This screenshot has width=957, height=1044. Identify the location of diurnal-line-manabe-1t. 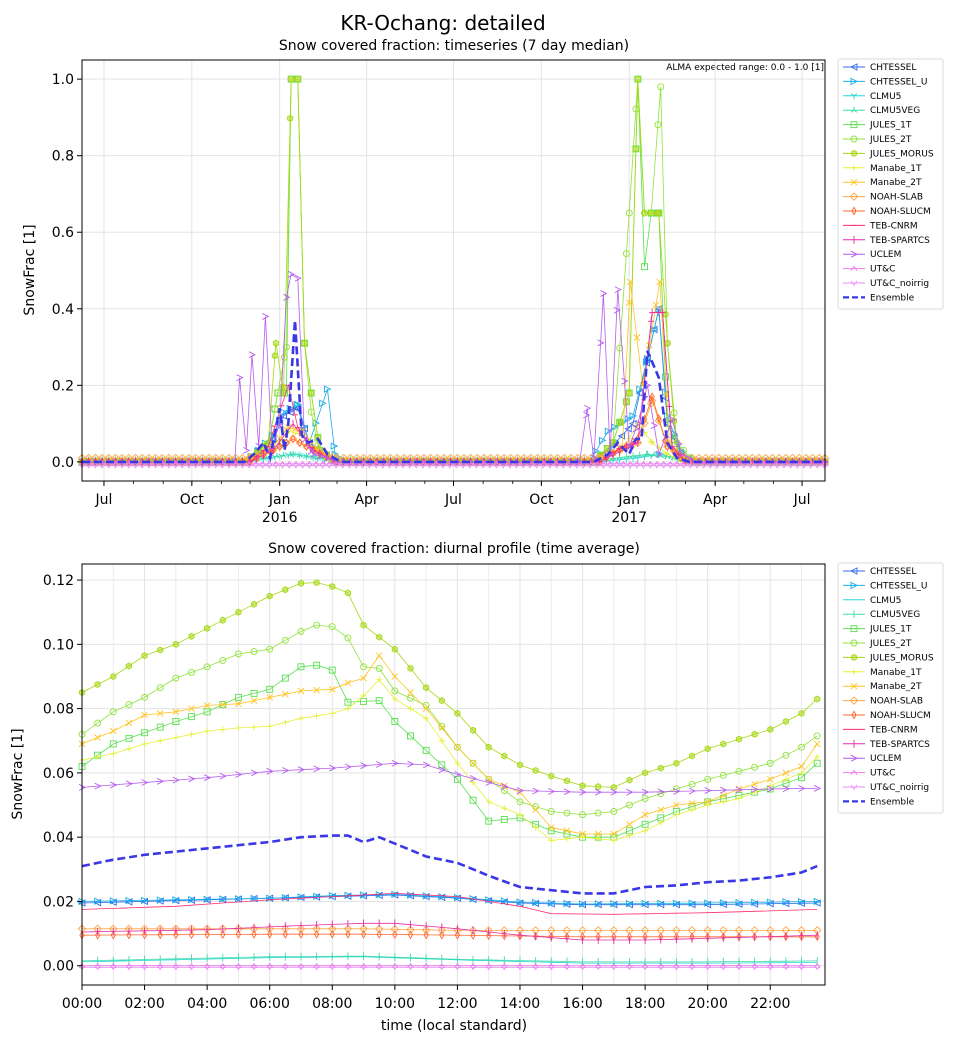
(449, 760).